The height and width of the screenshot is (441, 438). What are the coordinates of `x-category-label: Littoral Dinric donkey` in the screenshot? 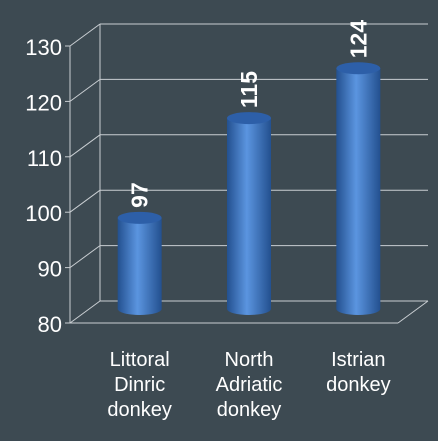 It's located at (139, 385).